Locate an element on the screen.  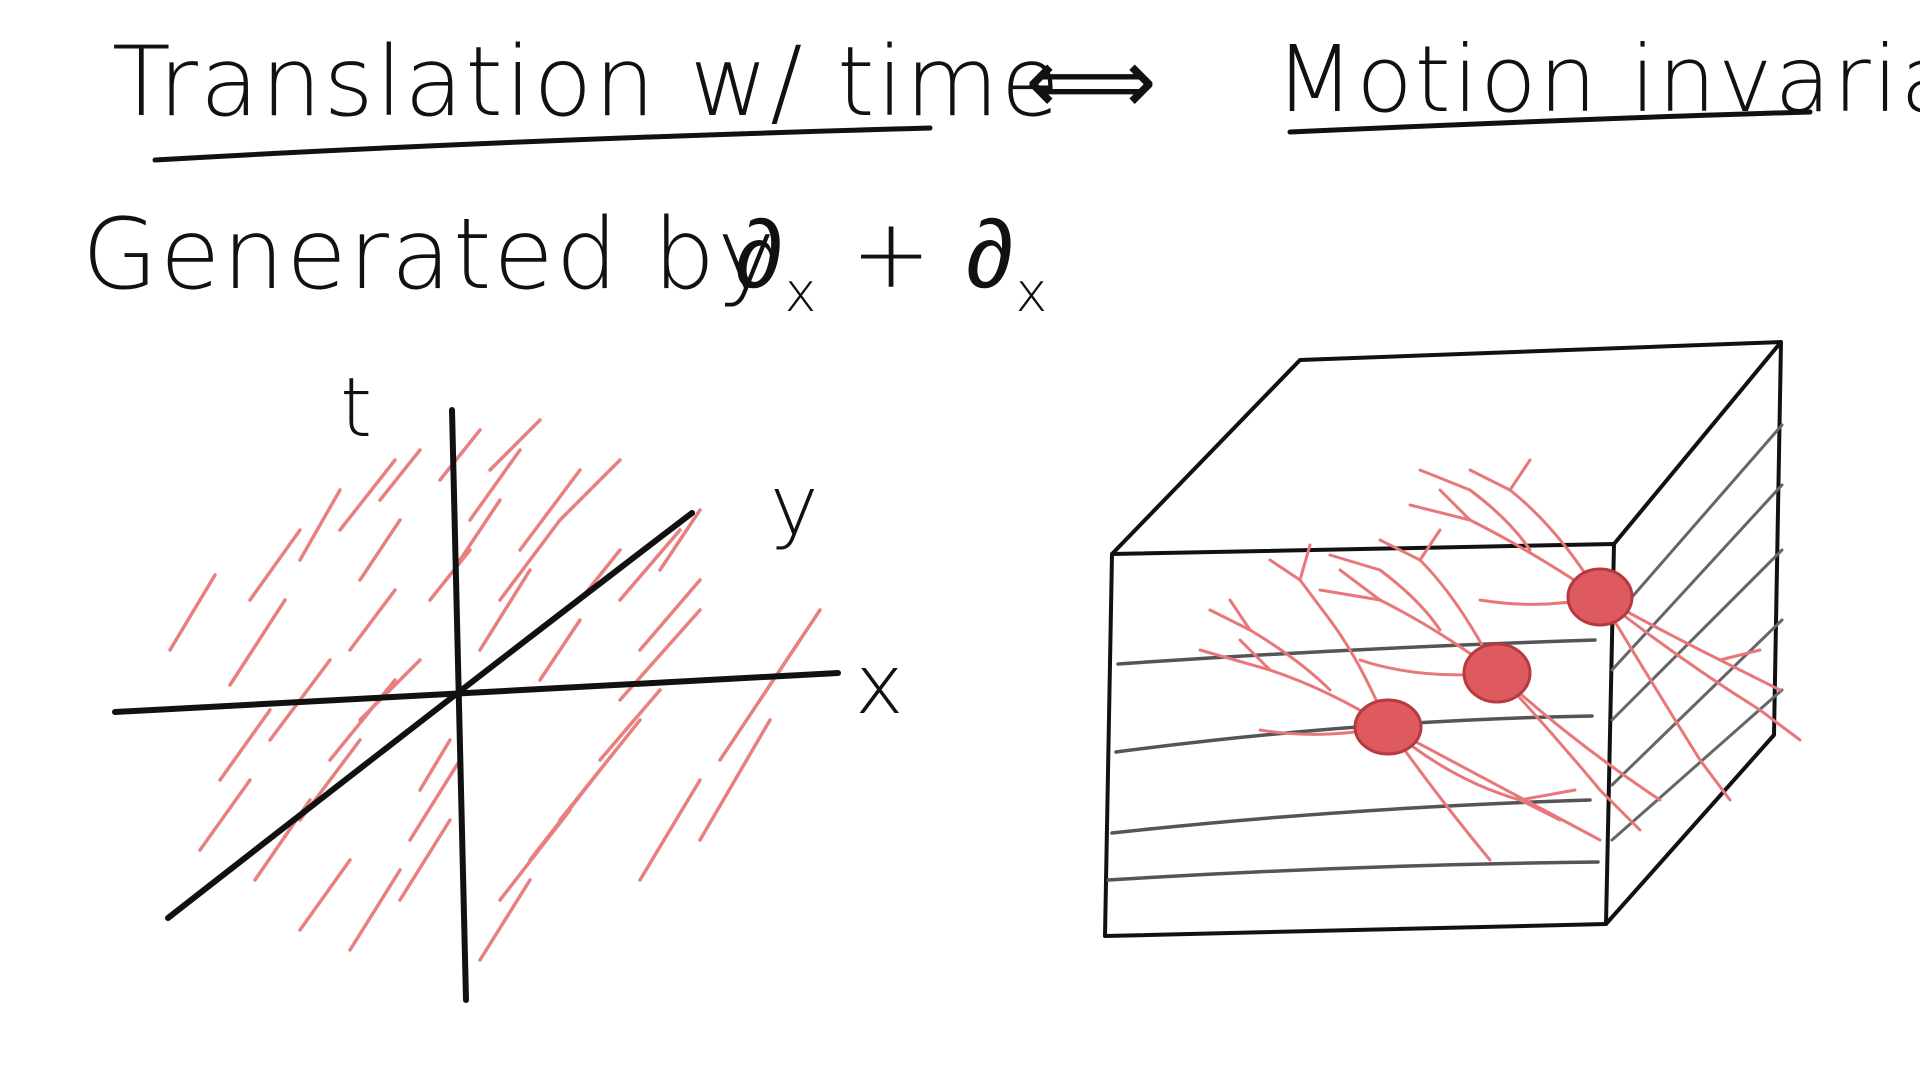
partial-symbol: ∂ is located at coordinates (760, 254).